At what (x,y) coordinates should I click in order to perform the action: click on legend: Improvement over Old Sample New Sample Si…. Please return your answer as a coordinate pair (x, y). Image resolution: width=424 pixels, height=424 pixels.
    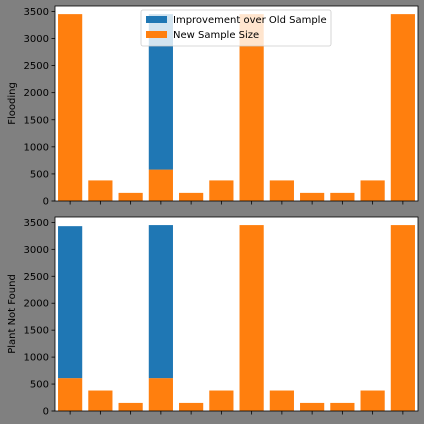
    Looking at the image, I should click on (236, 28).